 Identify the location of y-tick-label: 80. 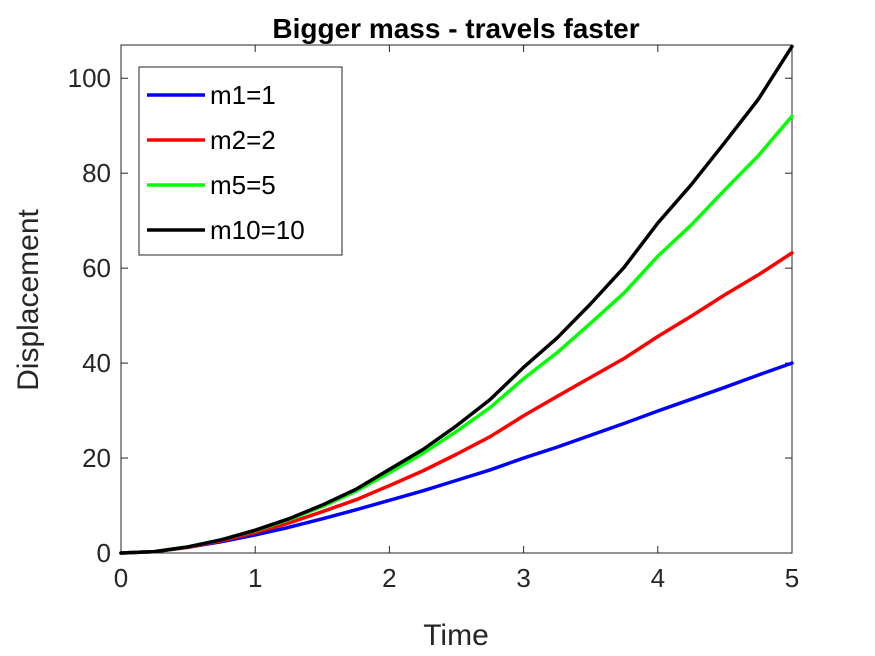
(96, 173).